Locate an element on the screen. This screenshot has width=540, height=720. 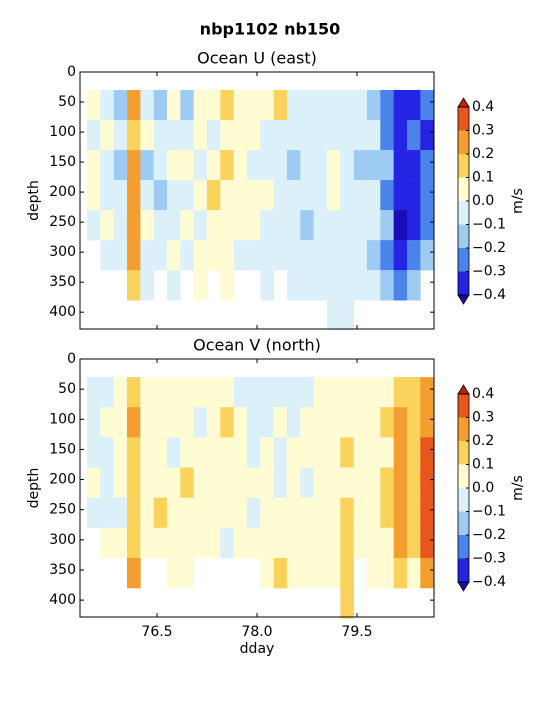
colorbar-over is located at coordinates (463, 102).